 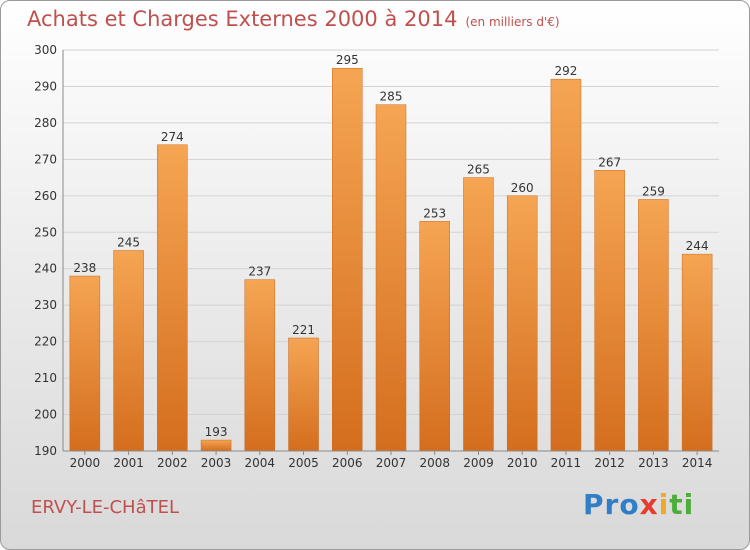 I want to click on chart-subtitle: (en milliers d'€), so click(x=512, y=22).